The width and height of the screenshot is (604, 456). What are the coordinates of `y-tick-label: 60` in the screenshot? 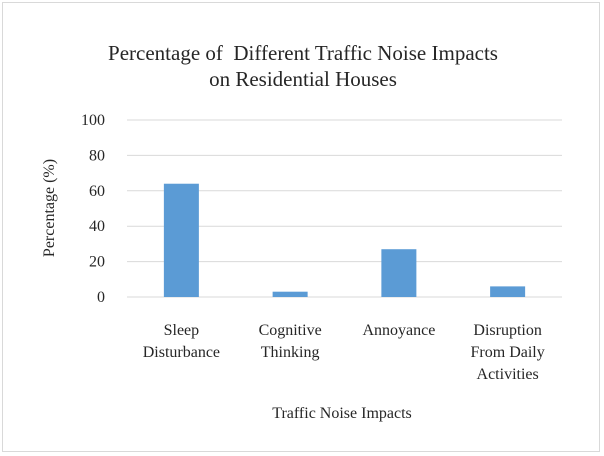 It's located at (97, 191).